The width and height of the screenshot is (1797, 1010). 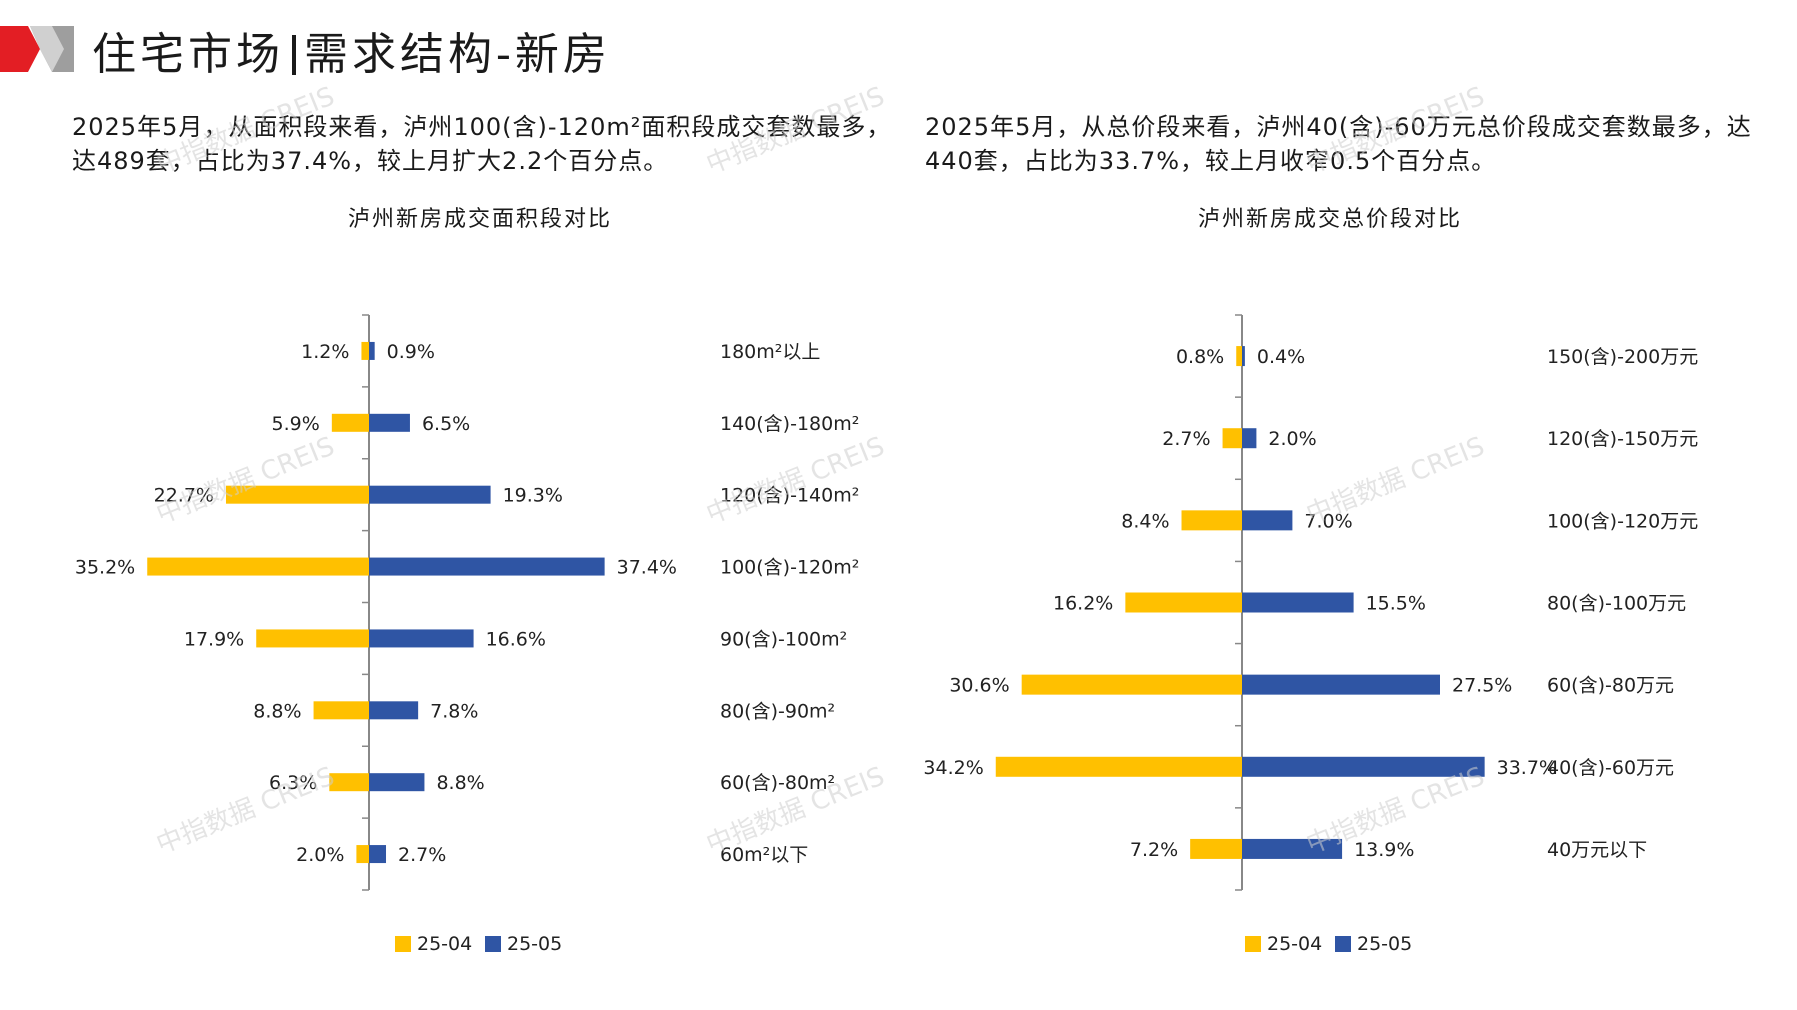 I want to click on chart-title: 泸州新房成交总价段对比, so click(x=1330, y=219).